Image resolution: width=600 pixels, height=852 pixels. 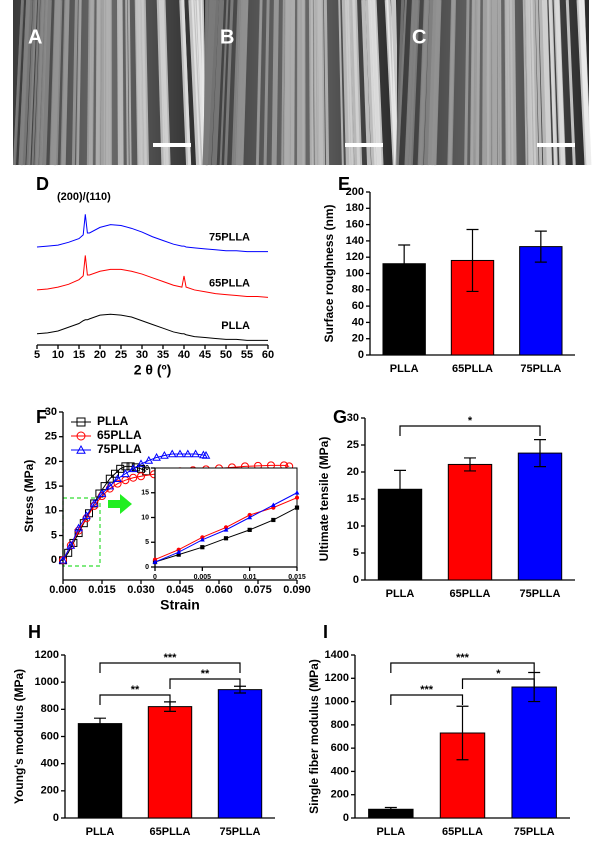 I want to click on y-tick-label: 800, so click(x=340, y=725).